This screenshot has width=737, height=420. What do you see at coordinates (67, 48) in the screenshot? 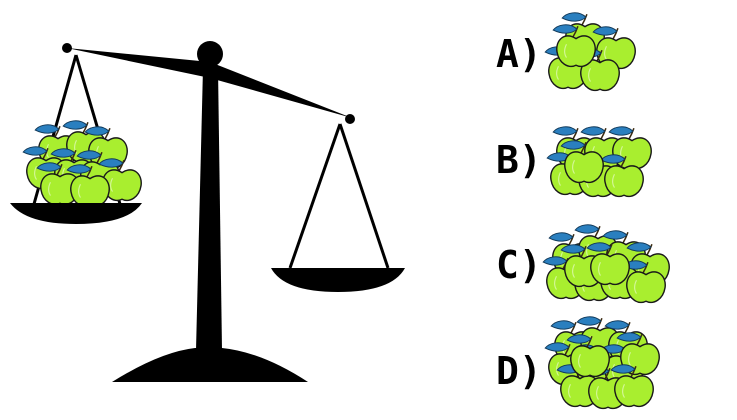
I see `beam-left-end` at bounding box center [67, 48].